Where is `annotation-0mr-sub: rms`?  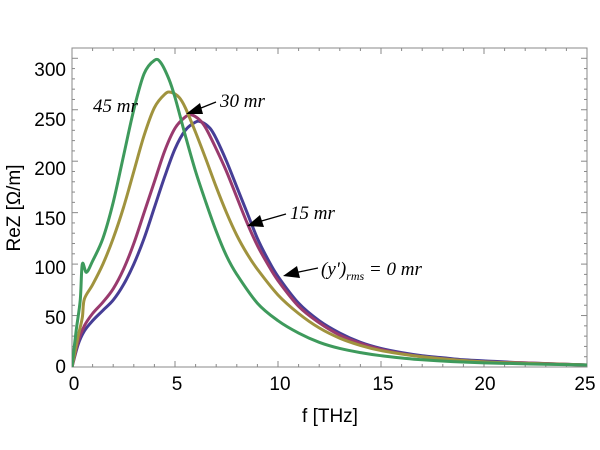 annotation-0mr-sub: rms is located at coordinates (355, 276).